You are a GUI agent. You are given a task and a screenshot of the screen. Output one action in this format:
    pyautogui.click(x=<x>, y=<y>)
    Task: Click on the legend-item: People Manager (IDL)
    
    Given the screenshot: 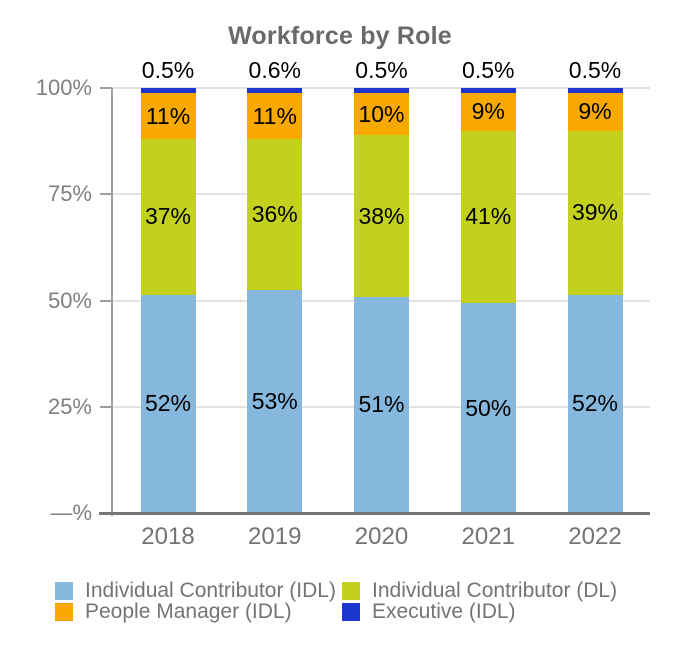 What is the action you would take?
    pyautogui.click(x=198, y=611)
    